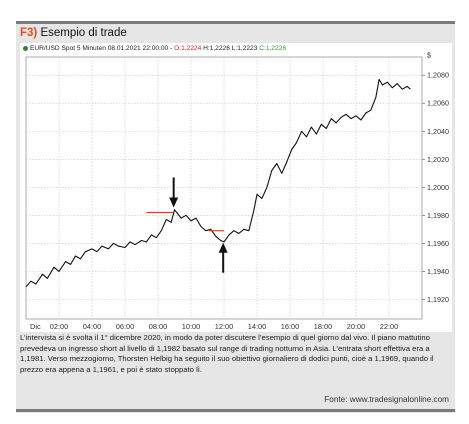 Image resolution: width=469 pixels, height=424 pixels. What do you see at coordinates (125, 326) in the screenshot?
I see `x-tick-label: 06:00` at bounding box center [125, 326].